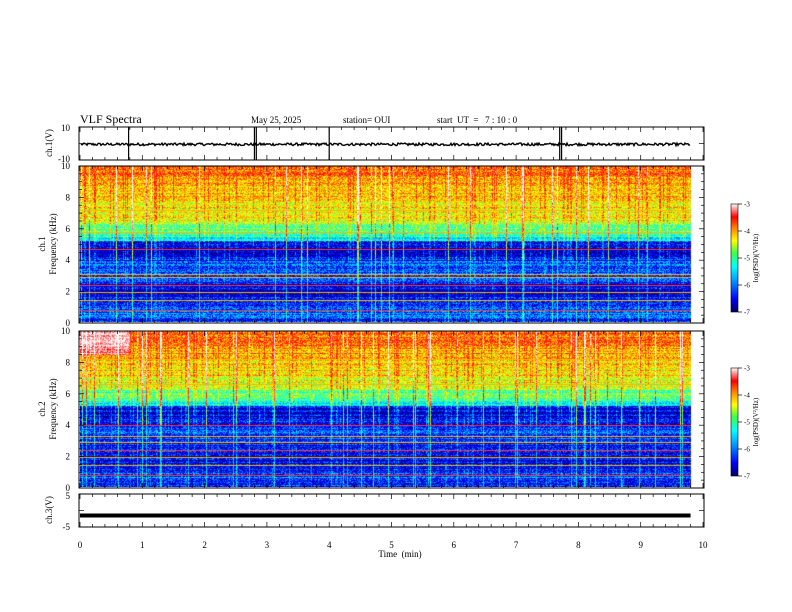 The height and width of the screenshot is (612, 792). Describe the element at coordinates (204, 545) in the screenshot. I see `time-tick-label: 2` at that location.